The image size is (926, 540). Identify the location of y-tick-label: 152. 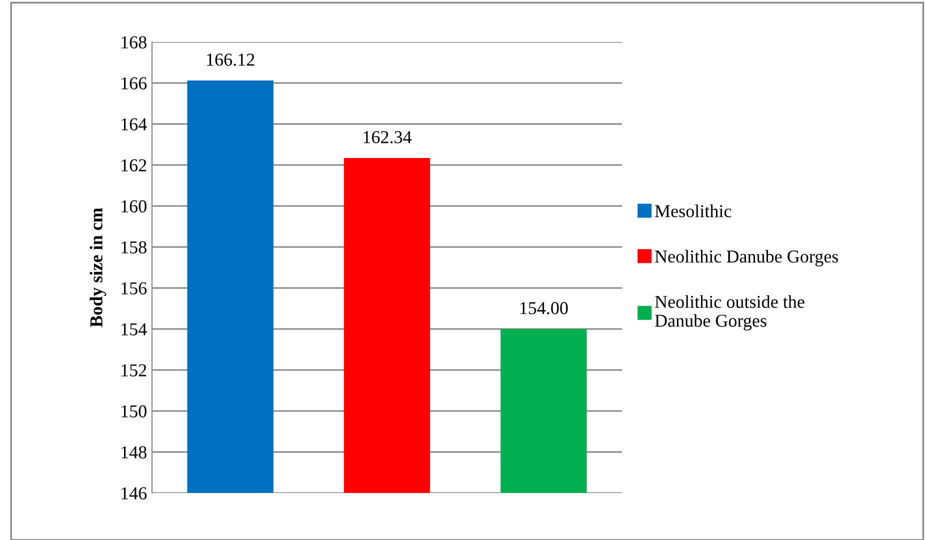
(134, 370).